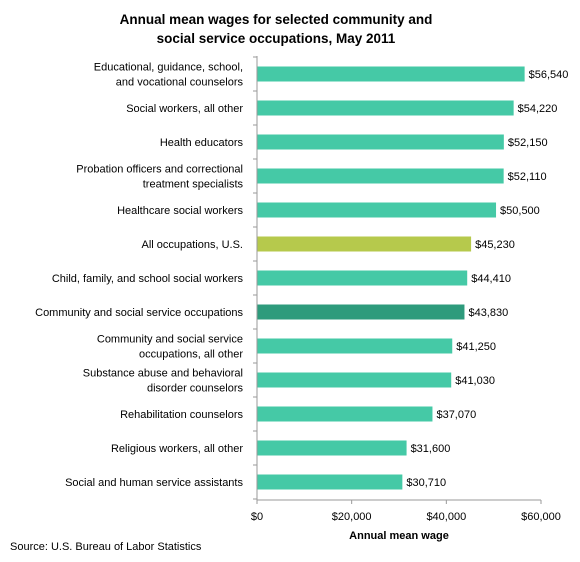 The height and width of the screenshot is (562, 580). Describe the element at coordinates (106, 547) in the screenshot. I see `source-note: Source: U.S. Bureau of Labor Statistics` at that location.